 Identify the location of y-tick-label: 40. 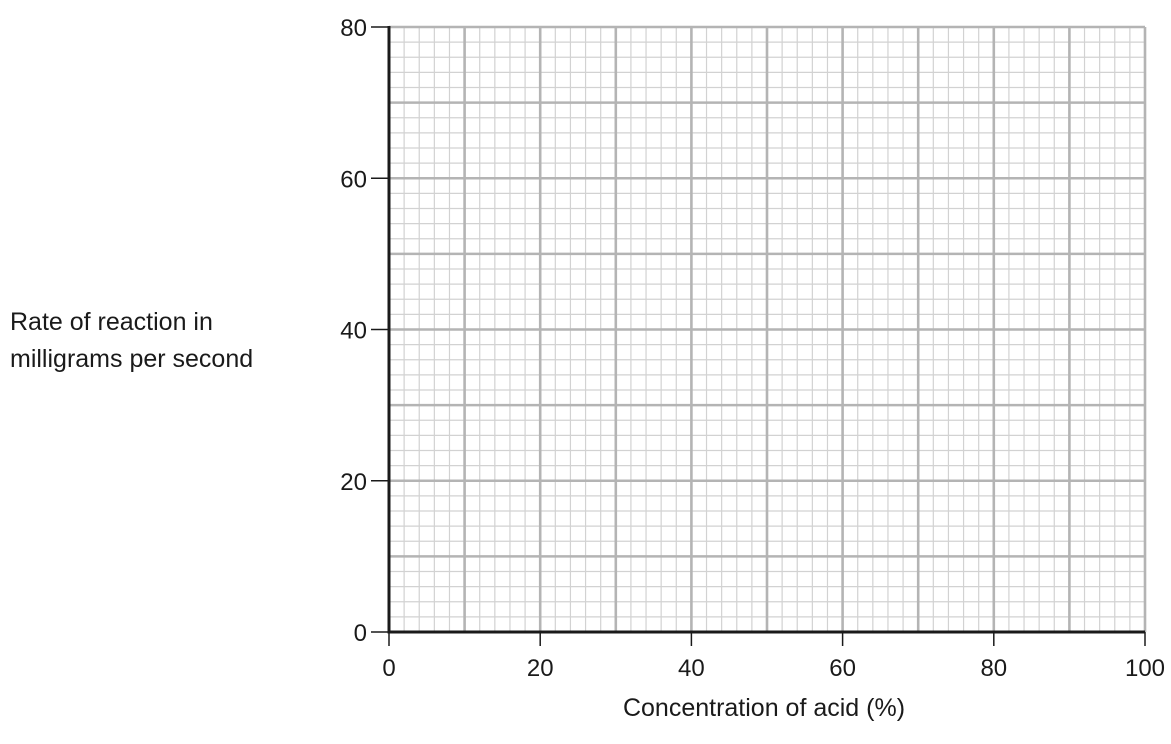
(353, 331).